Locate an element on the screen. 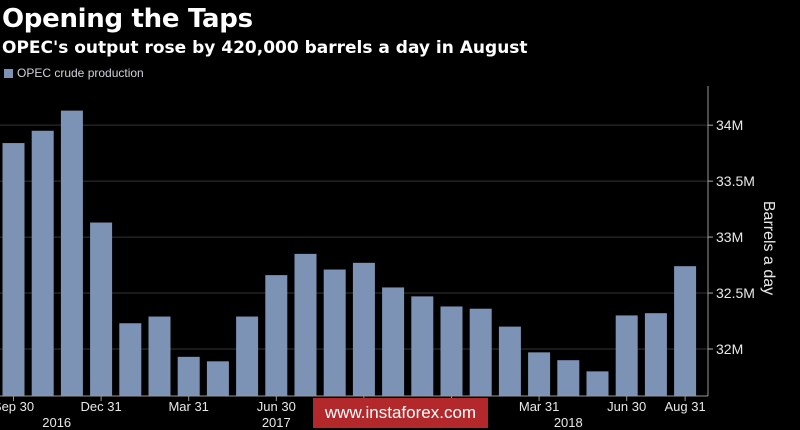  y-axis-label-text: Barrels a day is located at coordinates (768, 248).